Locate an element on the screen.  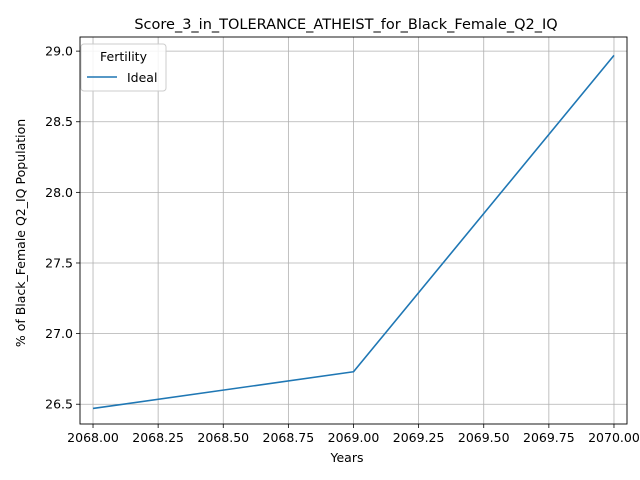
x-tick-label: 2069.75 is located at coordinates (549, 437).